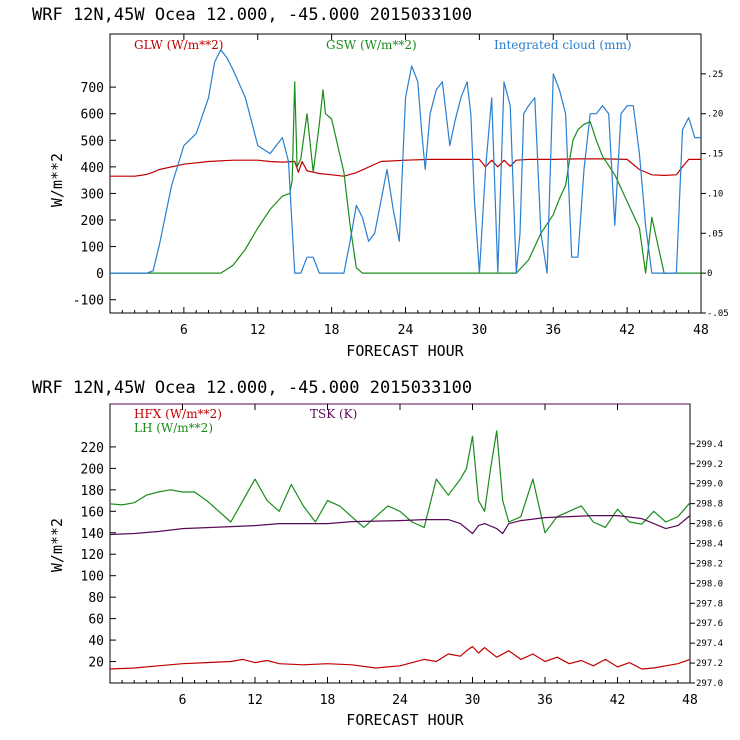 This screenshot has width=740, height=740. I want to click on bottom-right-tick-label: 299.0, so click(709, 485).